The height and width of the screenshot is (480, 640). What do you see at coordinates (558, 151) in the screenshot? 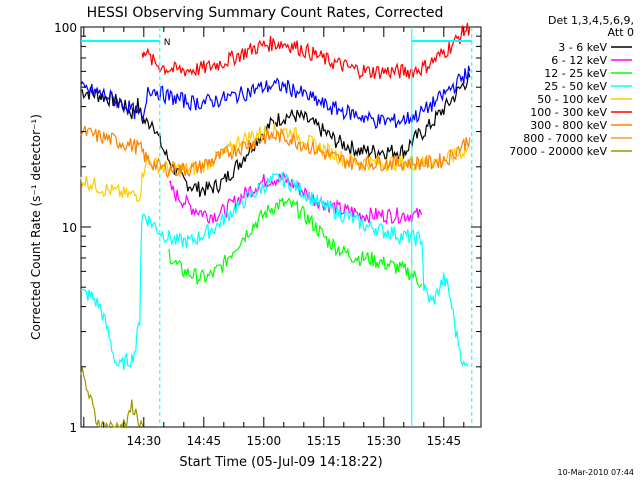
I see `legend-label-8: 7000 - 20000 keV` at bounding box center [558, 151].